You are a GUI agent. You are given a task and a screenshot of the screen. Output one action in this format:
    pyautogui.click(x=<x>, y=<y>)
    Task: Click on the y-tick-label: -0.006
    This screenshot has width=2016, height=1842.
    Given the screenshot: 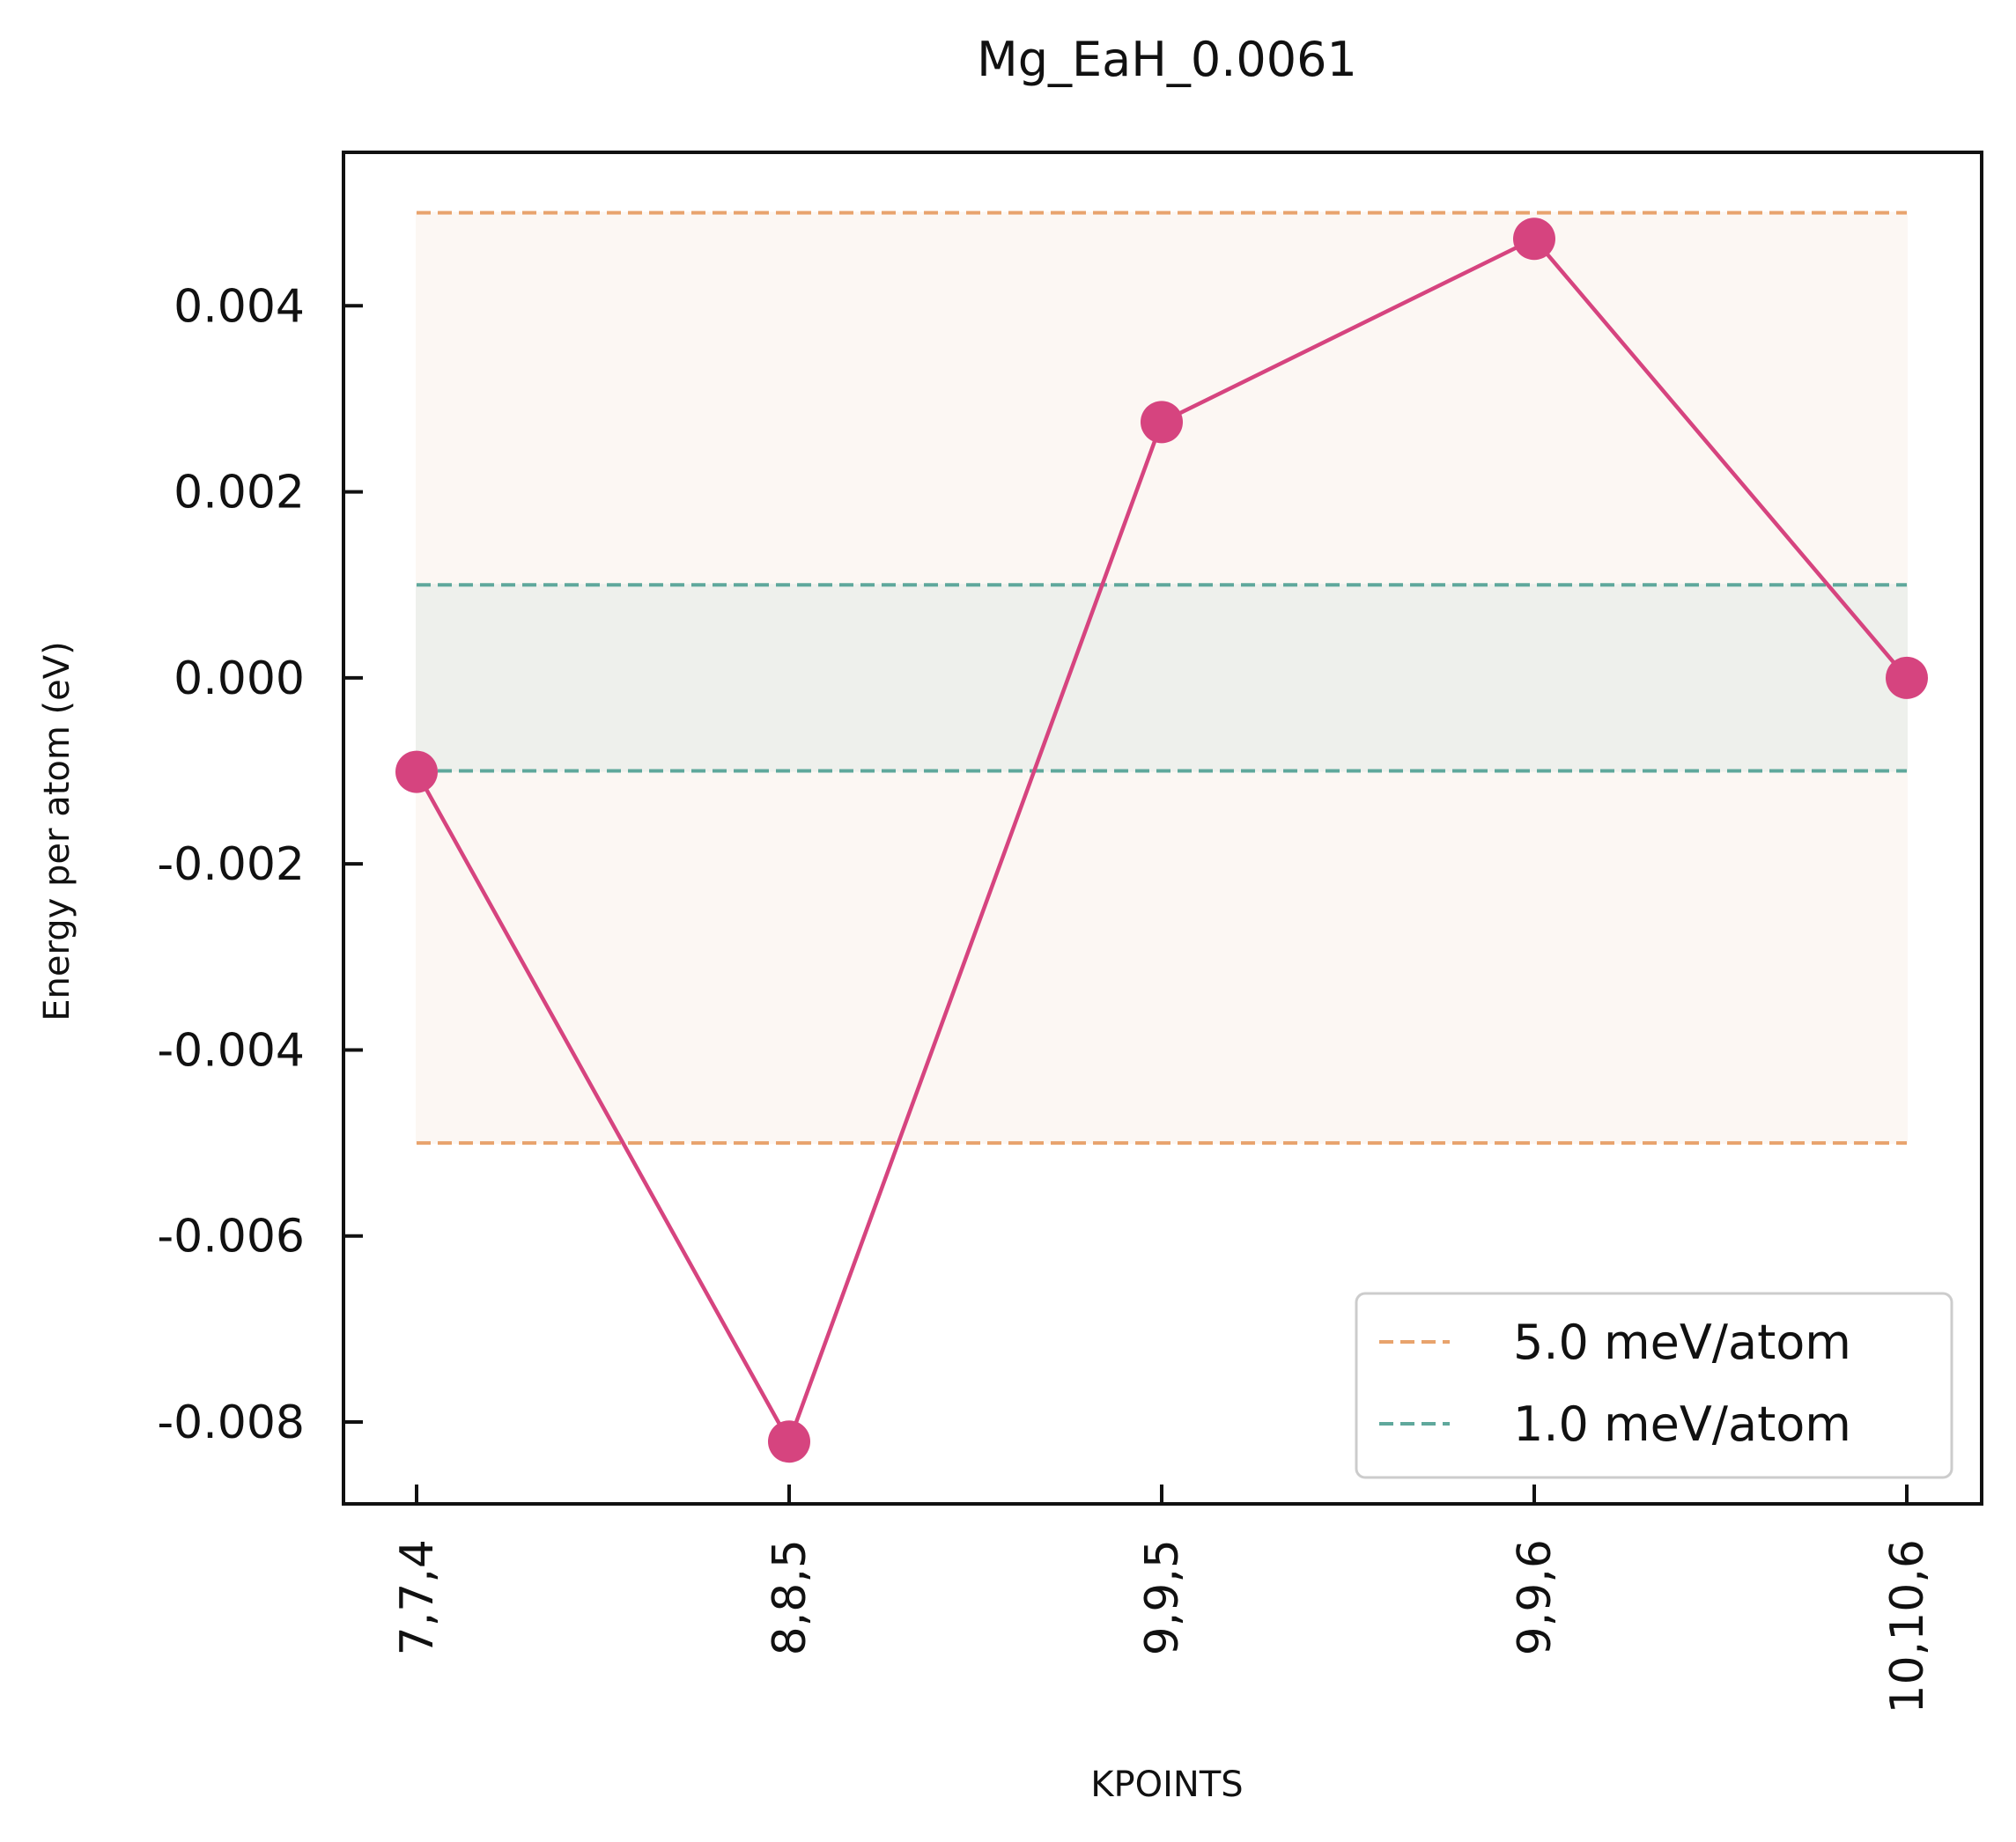 What is the action you would take?
    pyautogui.click(x=231, y=1237)
    